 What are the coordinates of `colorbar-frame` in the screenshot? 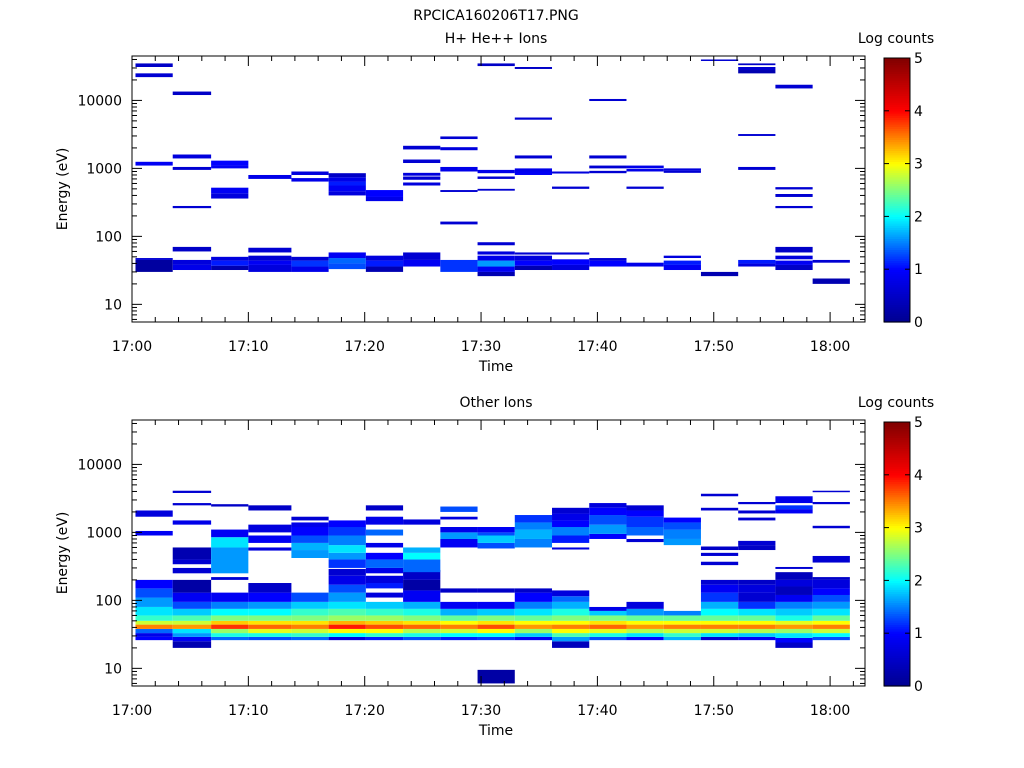 It's located at (897, 554).